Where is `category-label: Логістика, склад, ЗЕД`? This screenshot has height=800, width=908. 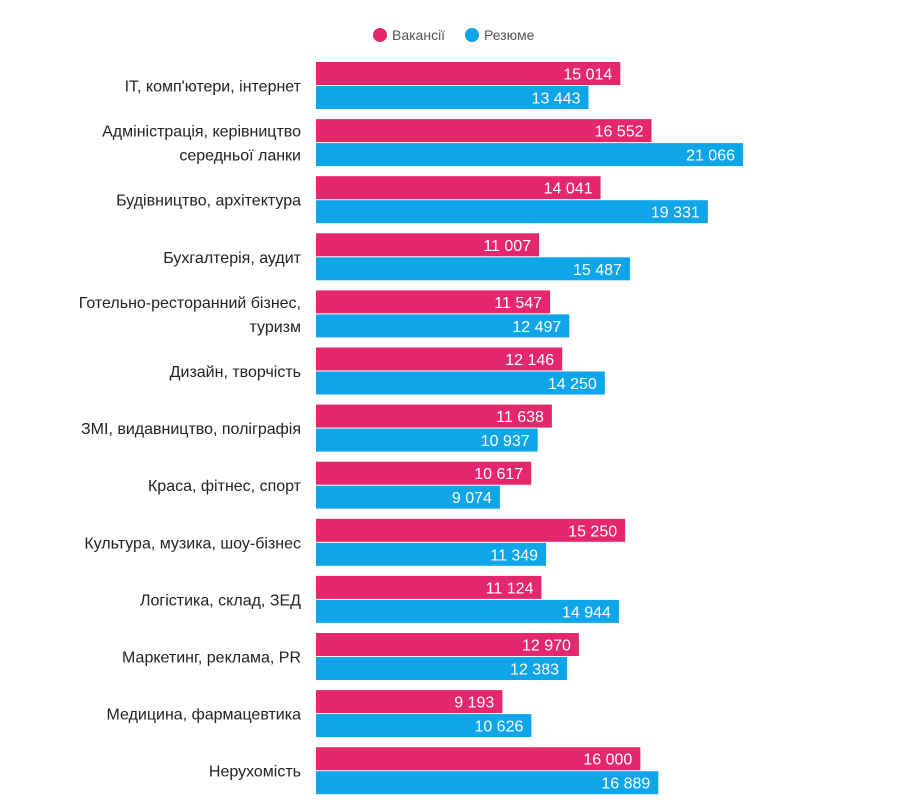 category-label: Логістика, склад, ЗЕД is located at coordinates (220, 600).